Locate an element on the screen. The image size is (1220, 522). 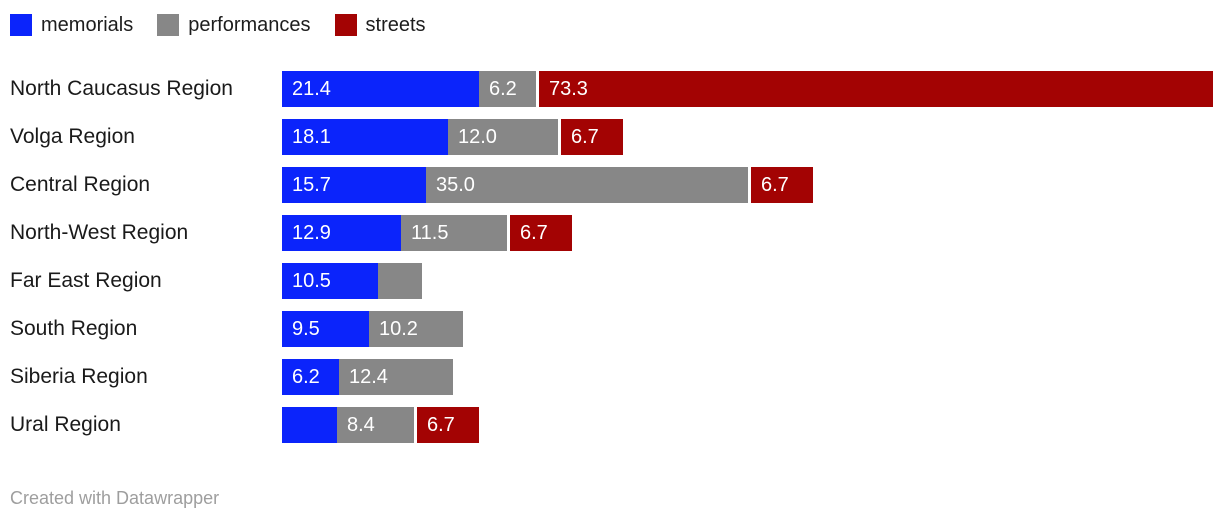
bar-segment-memorials: 9.5 is located at coordinates (325, 329).